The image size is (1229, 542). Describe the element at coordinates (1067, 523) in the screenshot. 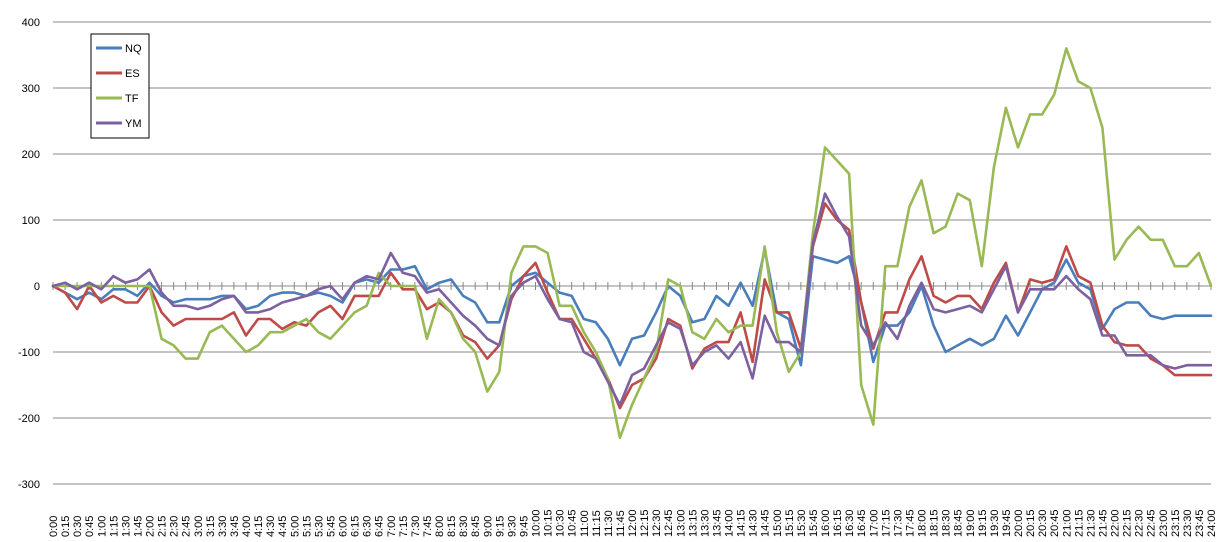

I see `x-tick-label: 21:00` at that location.